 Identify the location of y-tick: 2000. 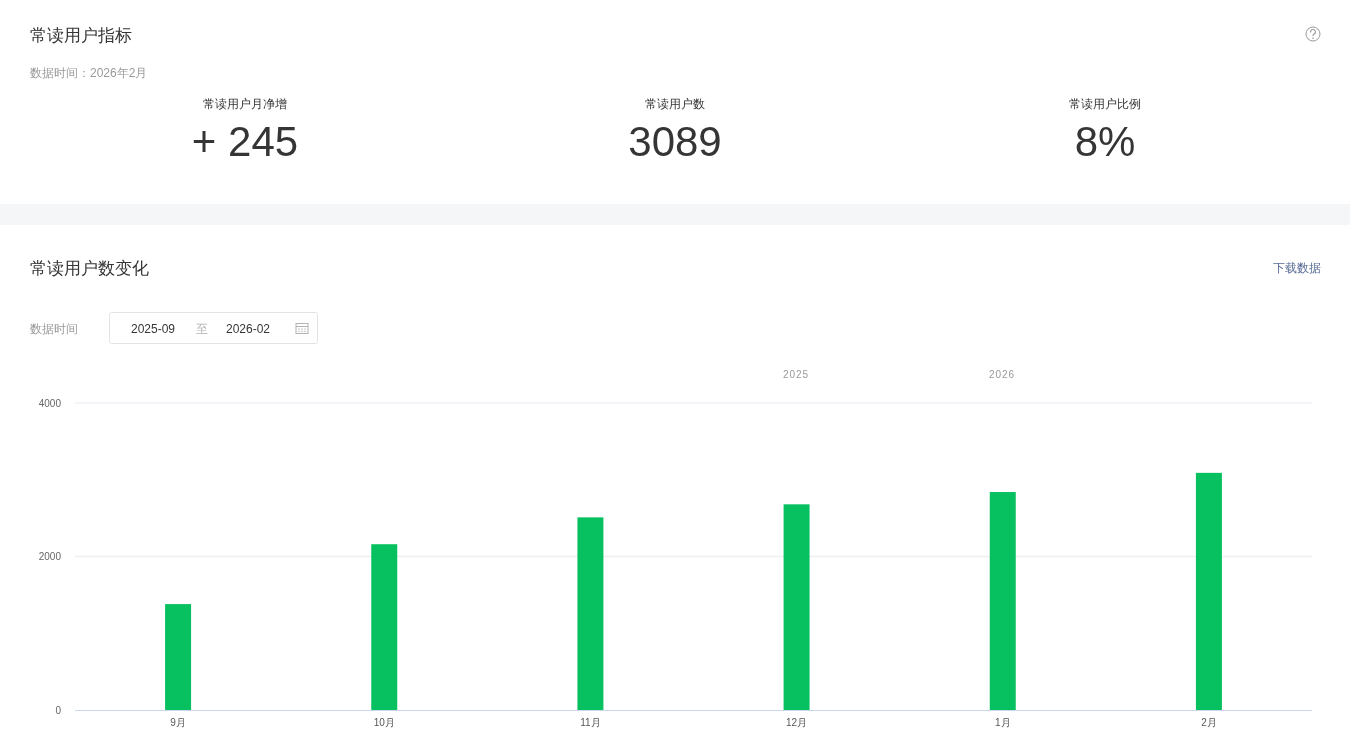
(49, 556).